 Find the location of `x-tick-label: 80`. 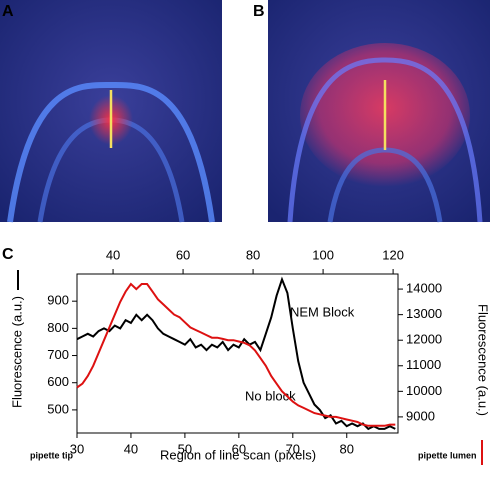

x-tick-label: 80 is located at coordinates (347, 448).